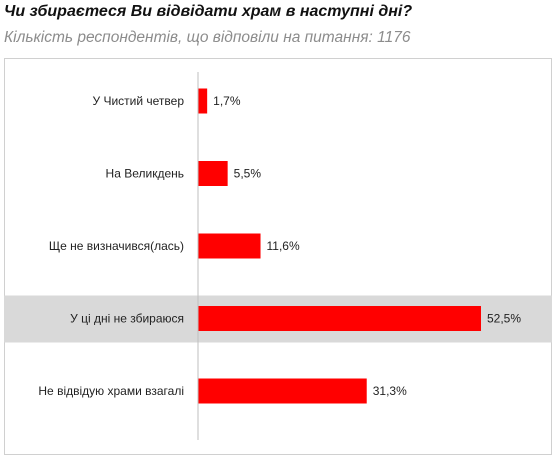  What do you see at coordinates (111, 391) in the screenshot?
I see `category-label: Не відвідую храми взагалі` at bounding box center [111, 391].